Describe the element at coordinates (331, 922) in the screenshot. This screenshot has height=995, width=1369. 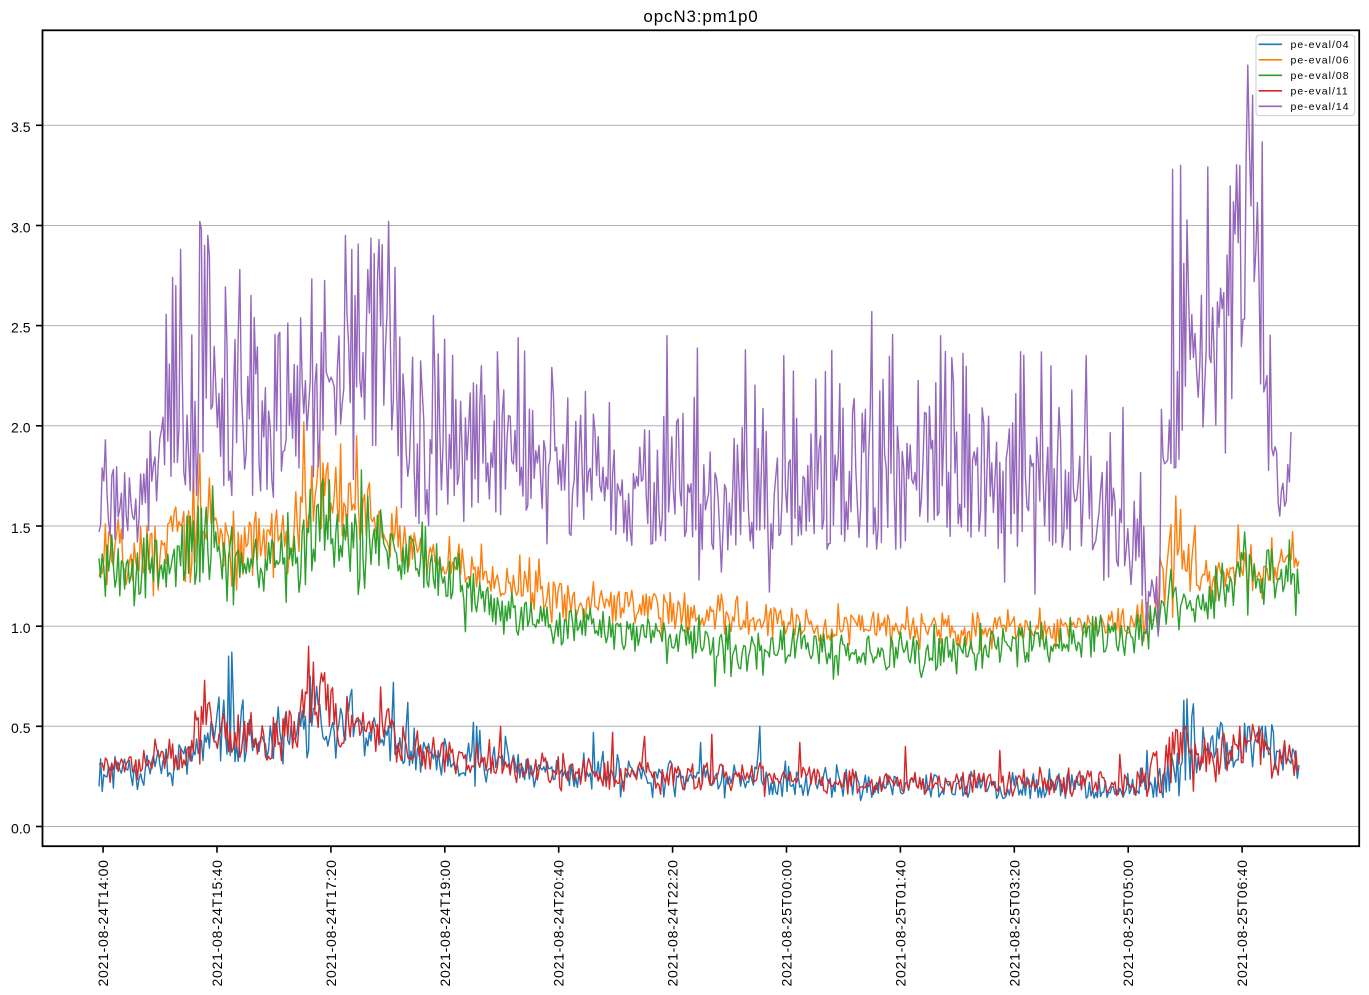
I see `svg-text: 2021-08-24T17:20` at that location.